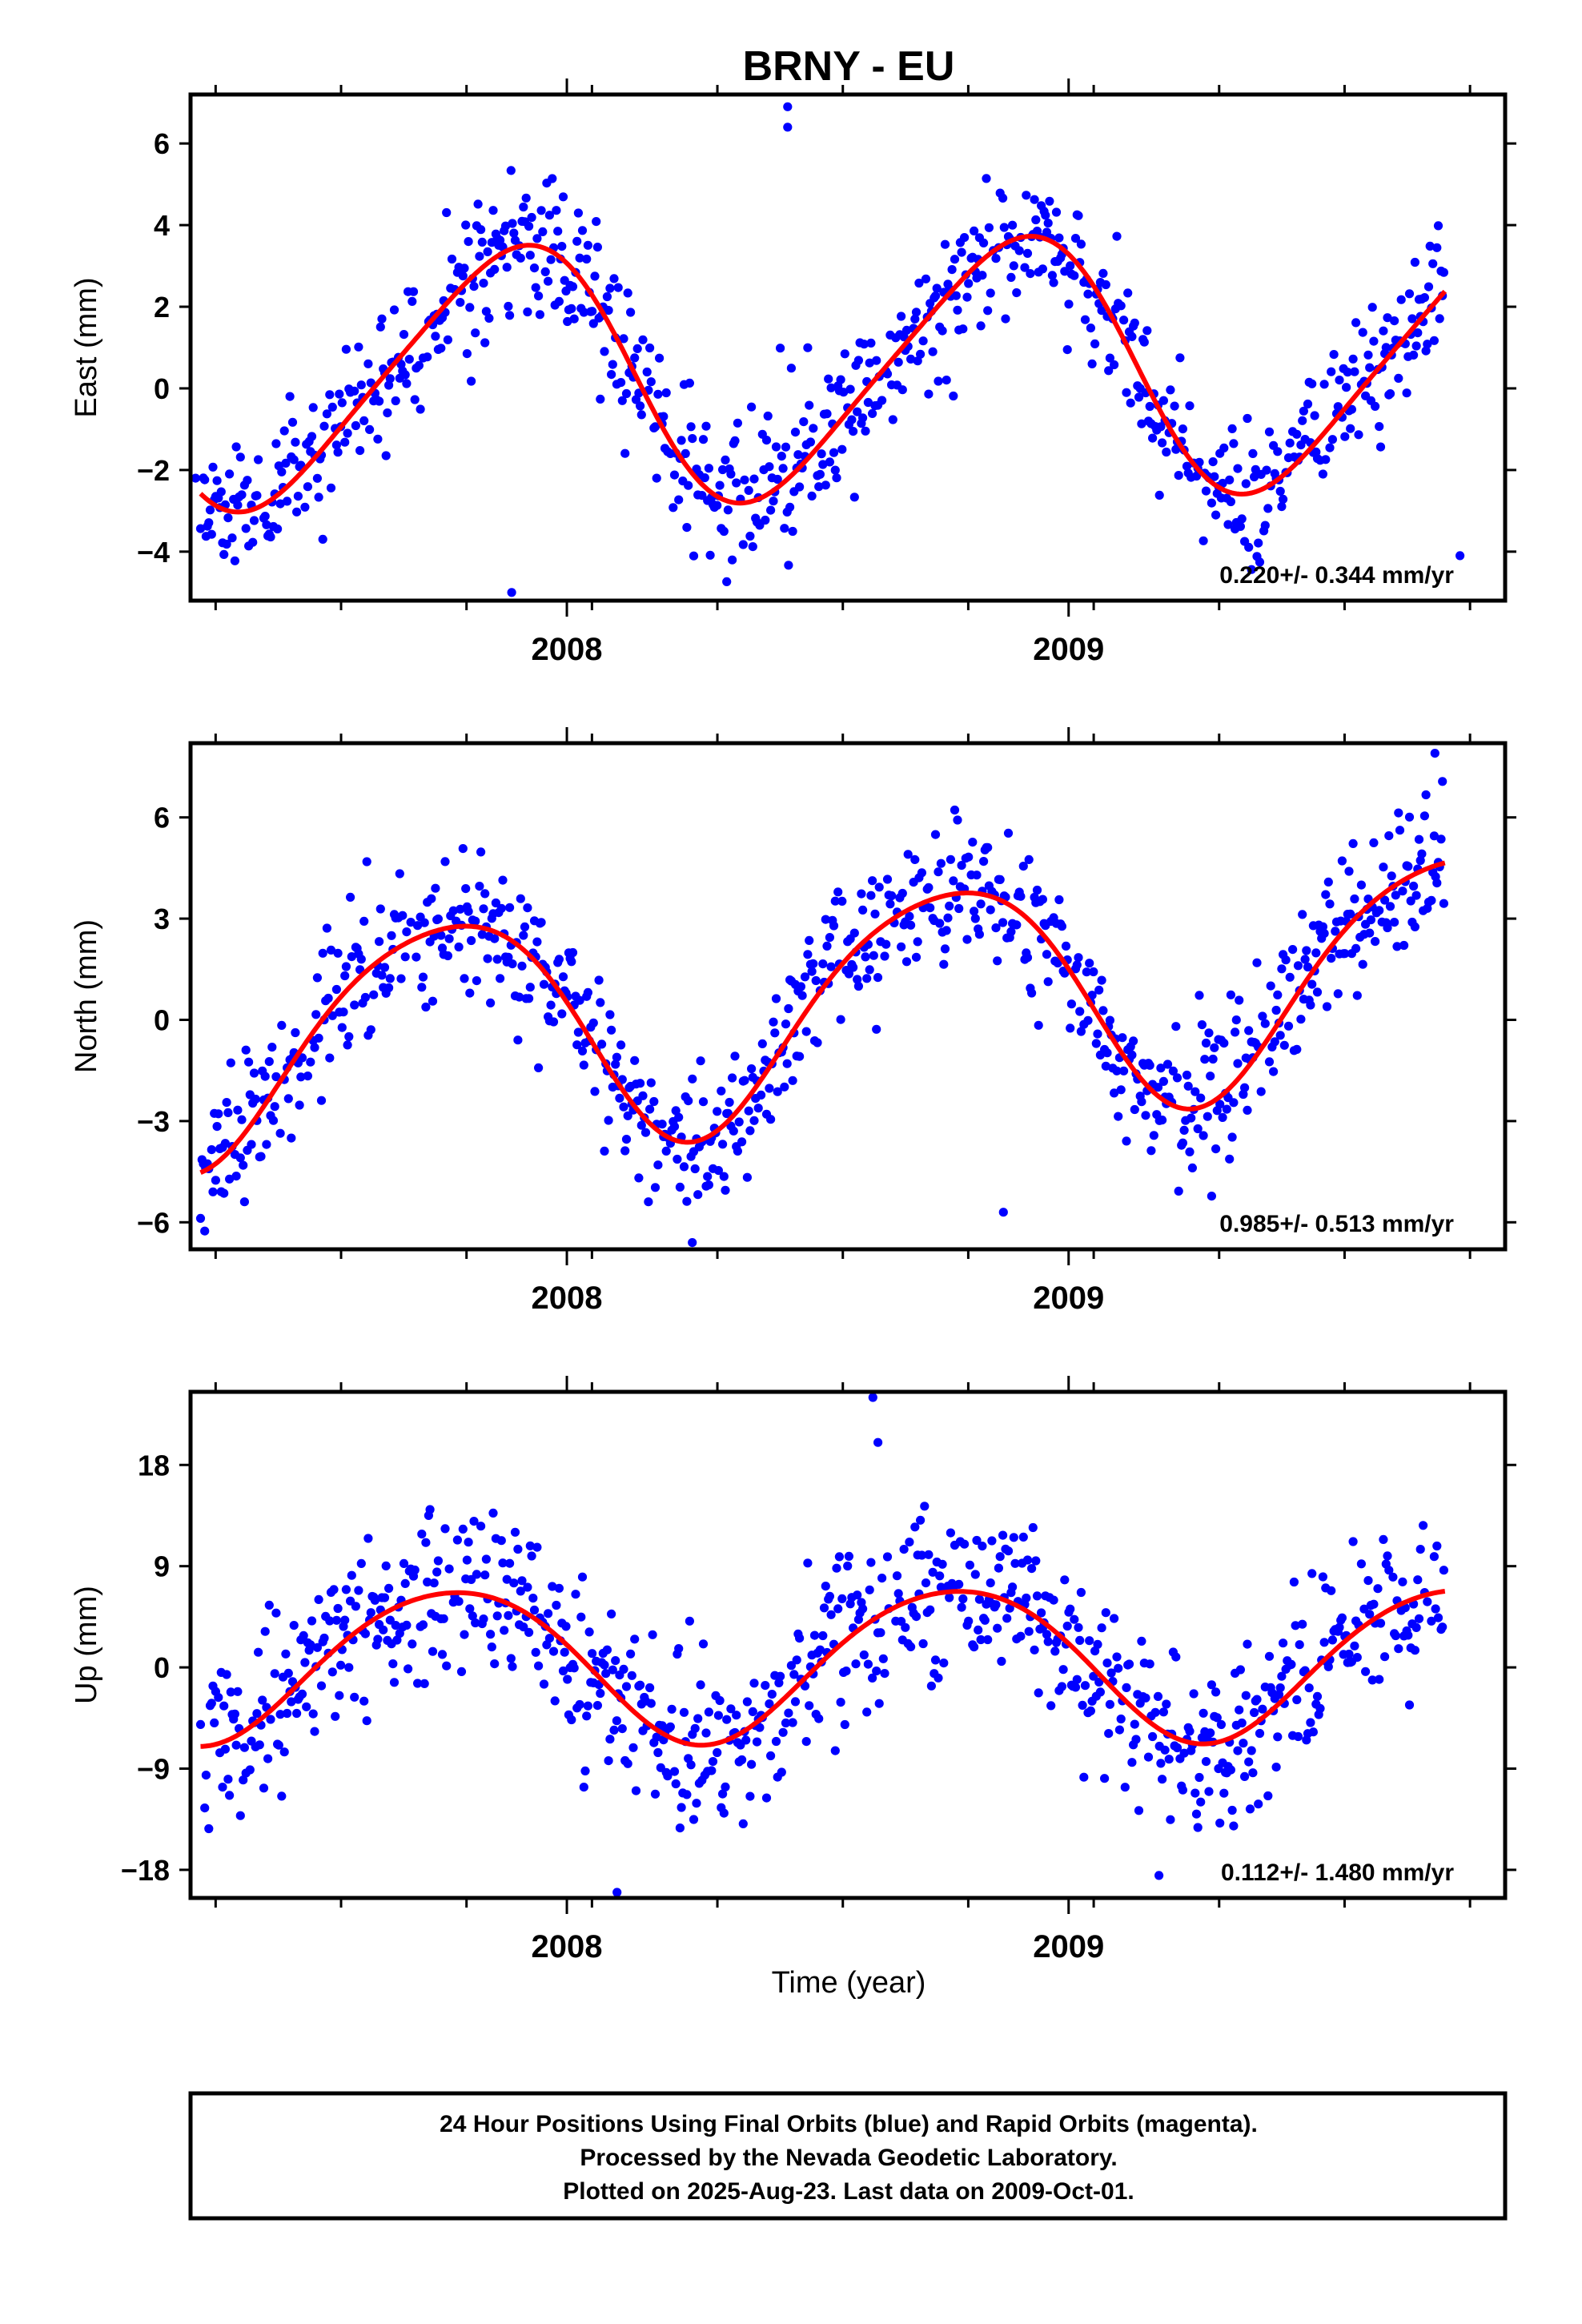 The height and width of the screenshot is (2324, 1582). Describe the element at coordinates (86, 996) in the screenshot. I see `north-ylabel: North (mm)` at that location.